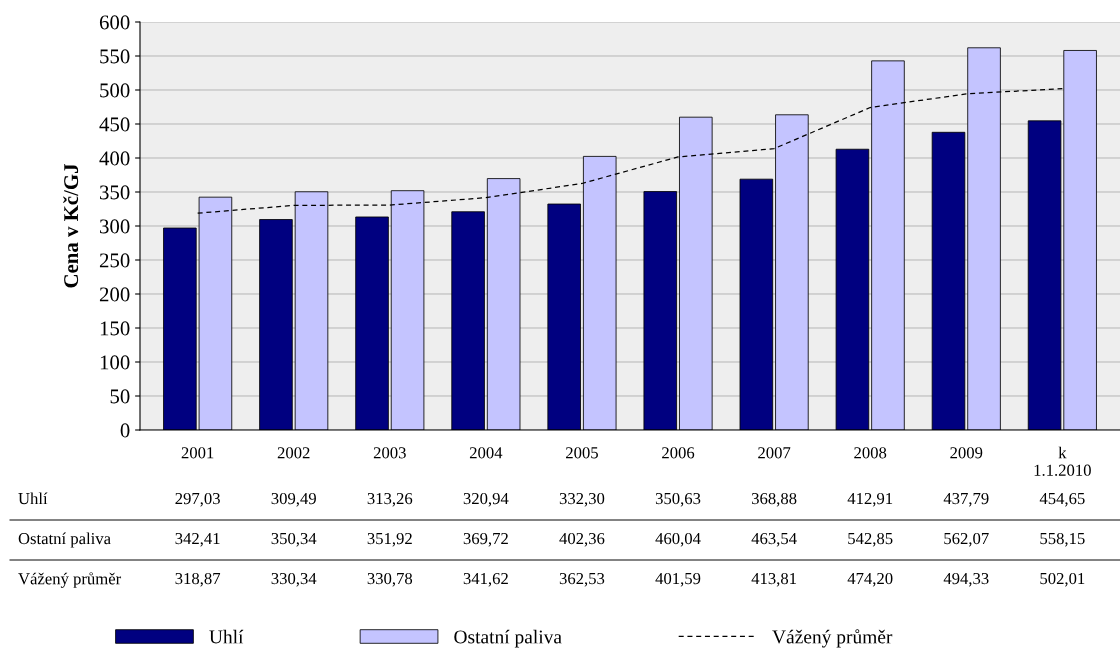 The height and width of the screenshot is (665, 1120). What do you see at coordinates (390, 579) in the screenshot?
I see `data-label: 330,78` at bounding box center [390, 579].